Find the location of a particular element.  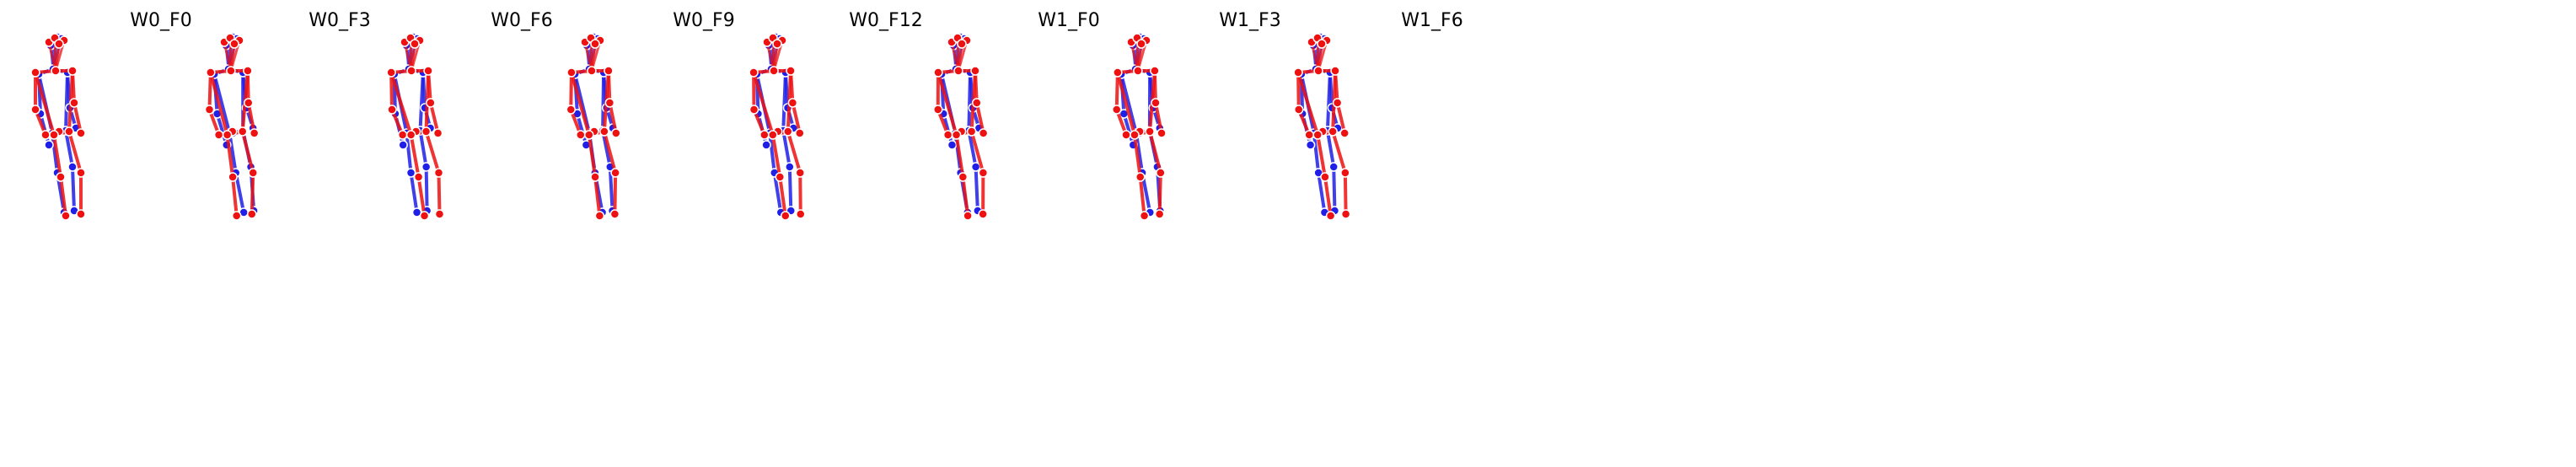

pose-panel: W0_F12 is located at coordinates (886, 233).